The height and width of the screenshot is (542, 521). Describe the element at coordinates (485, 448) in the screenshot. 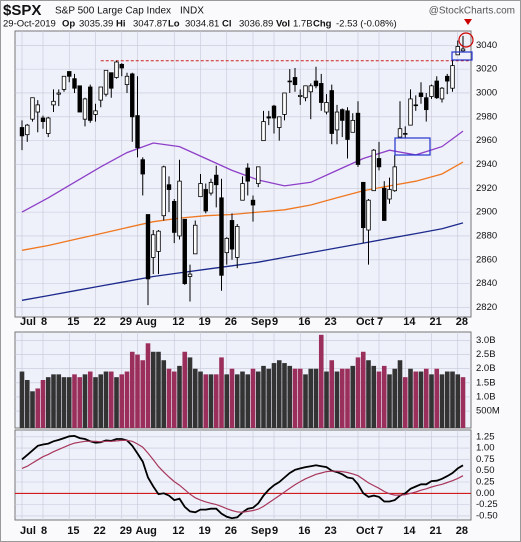

I see `y-tick-label: 1.00` at that location.